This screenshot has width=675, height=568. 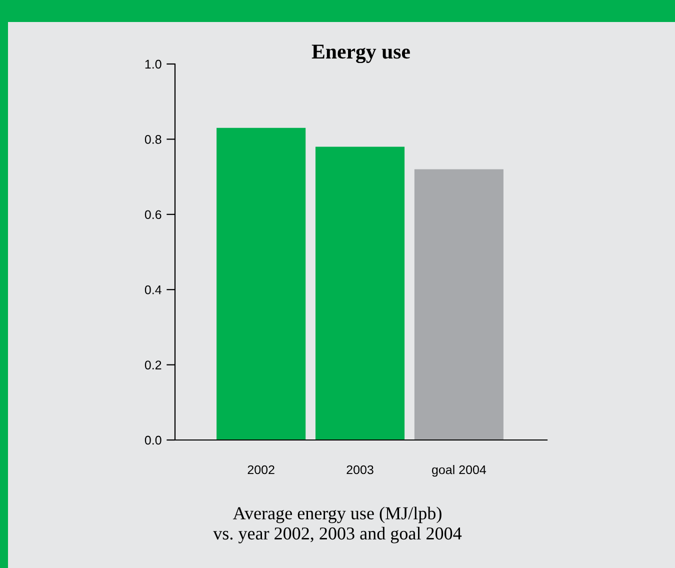 What do you see at coordinates (261, 469) in the screenshot?
I see `x-tick-label: 2002` at bounding box center [261, 469].